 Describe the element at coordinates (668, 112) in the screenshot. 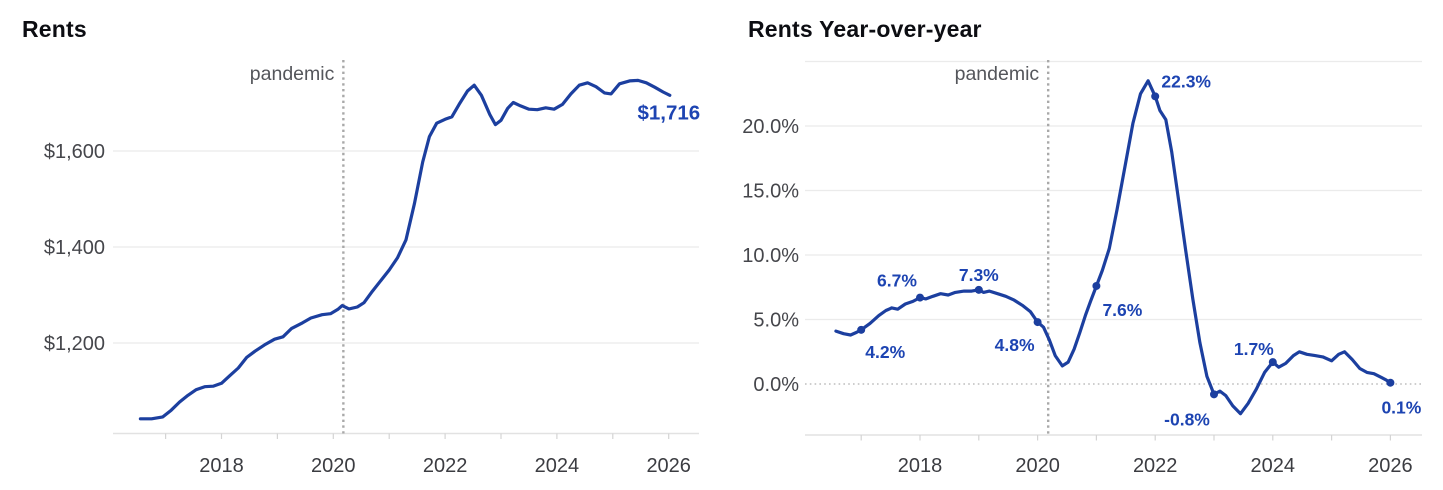

I see `series-end-value-label: $1,716` at that location.